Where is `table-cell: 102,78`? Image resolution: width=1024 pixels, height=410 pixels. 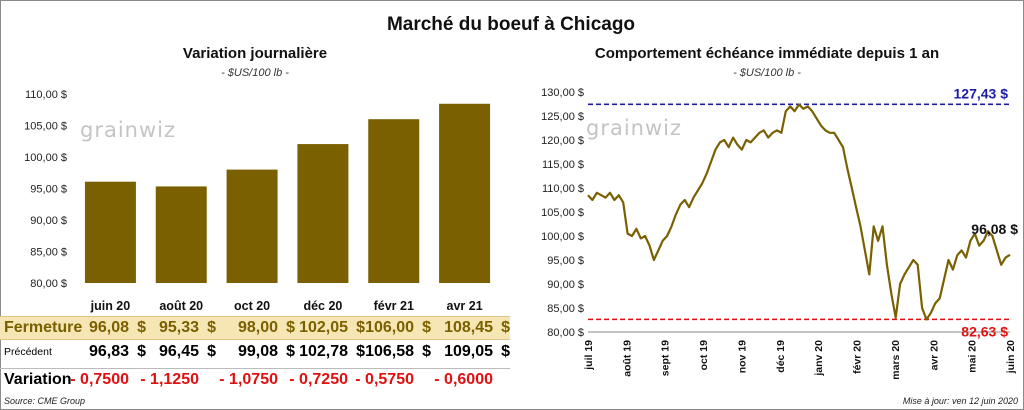
table-cell: 102,78 is located at coordinates (323, 351).